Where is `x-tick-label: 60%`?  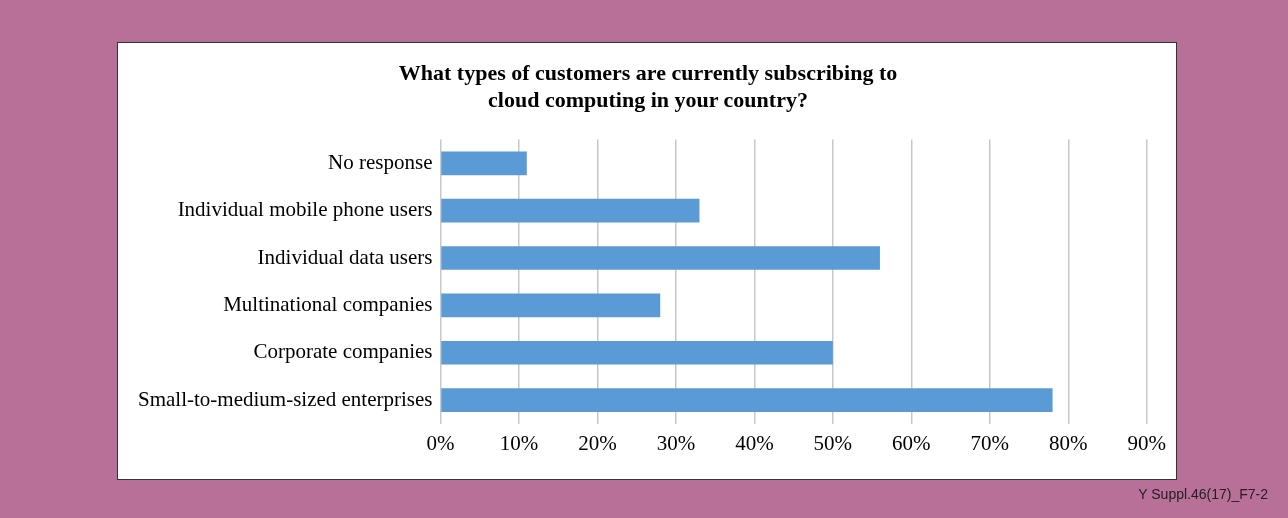
x-tick-label: 60% is located at coordinates (911, 442).